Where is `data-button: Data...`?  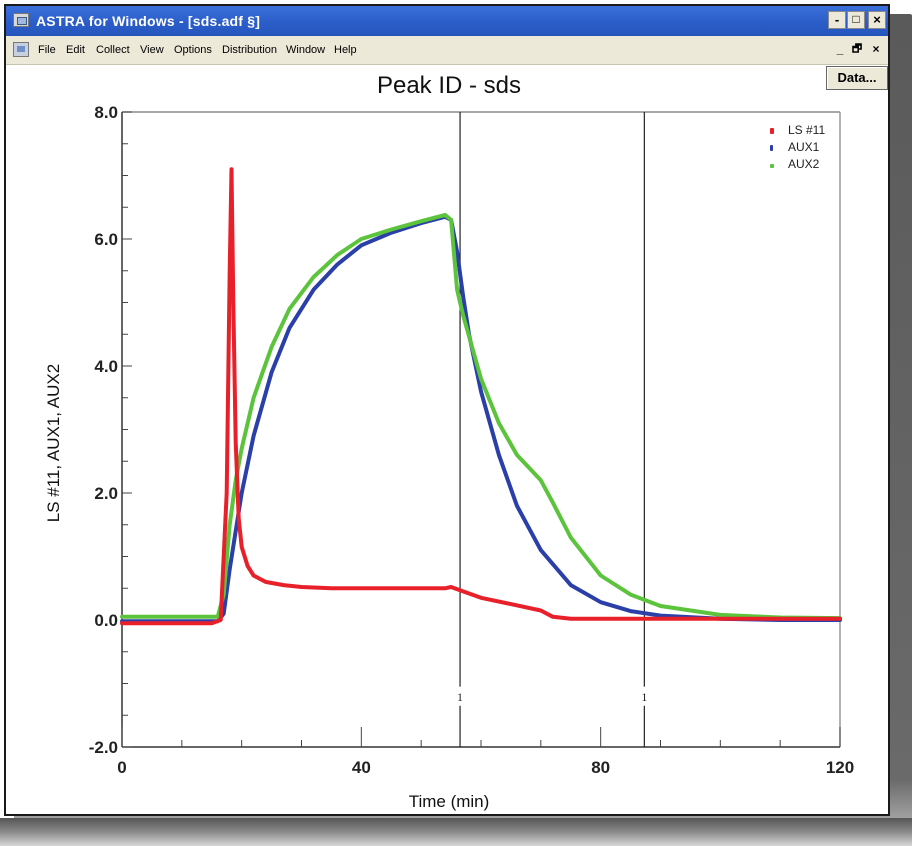
data-button: Data... is located at coordinates (857, 78).